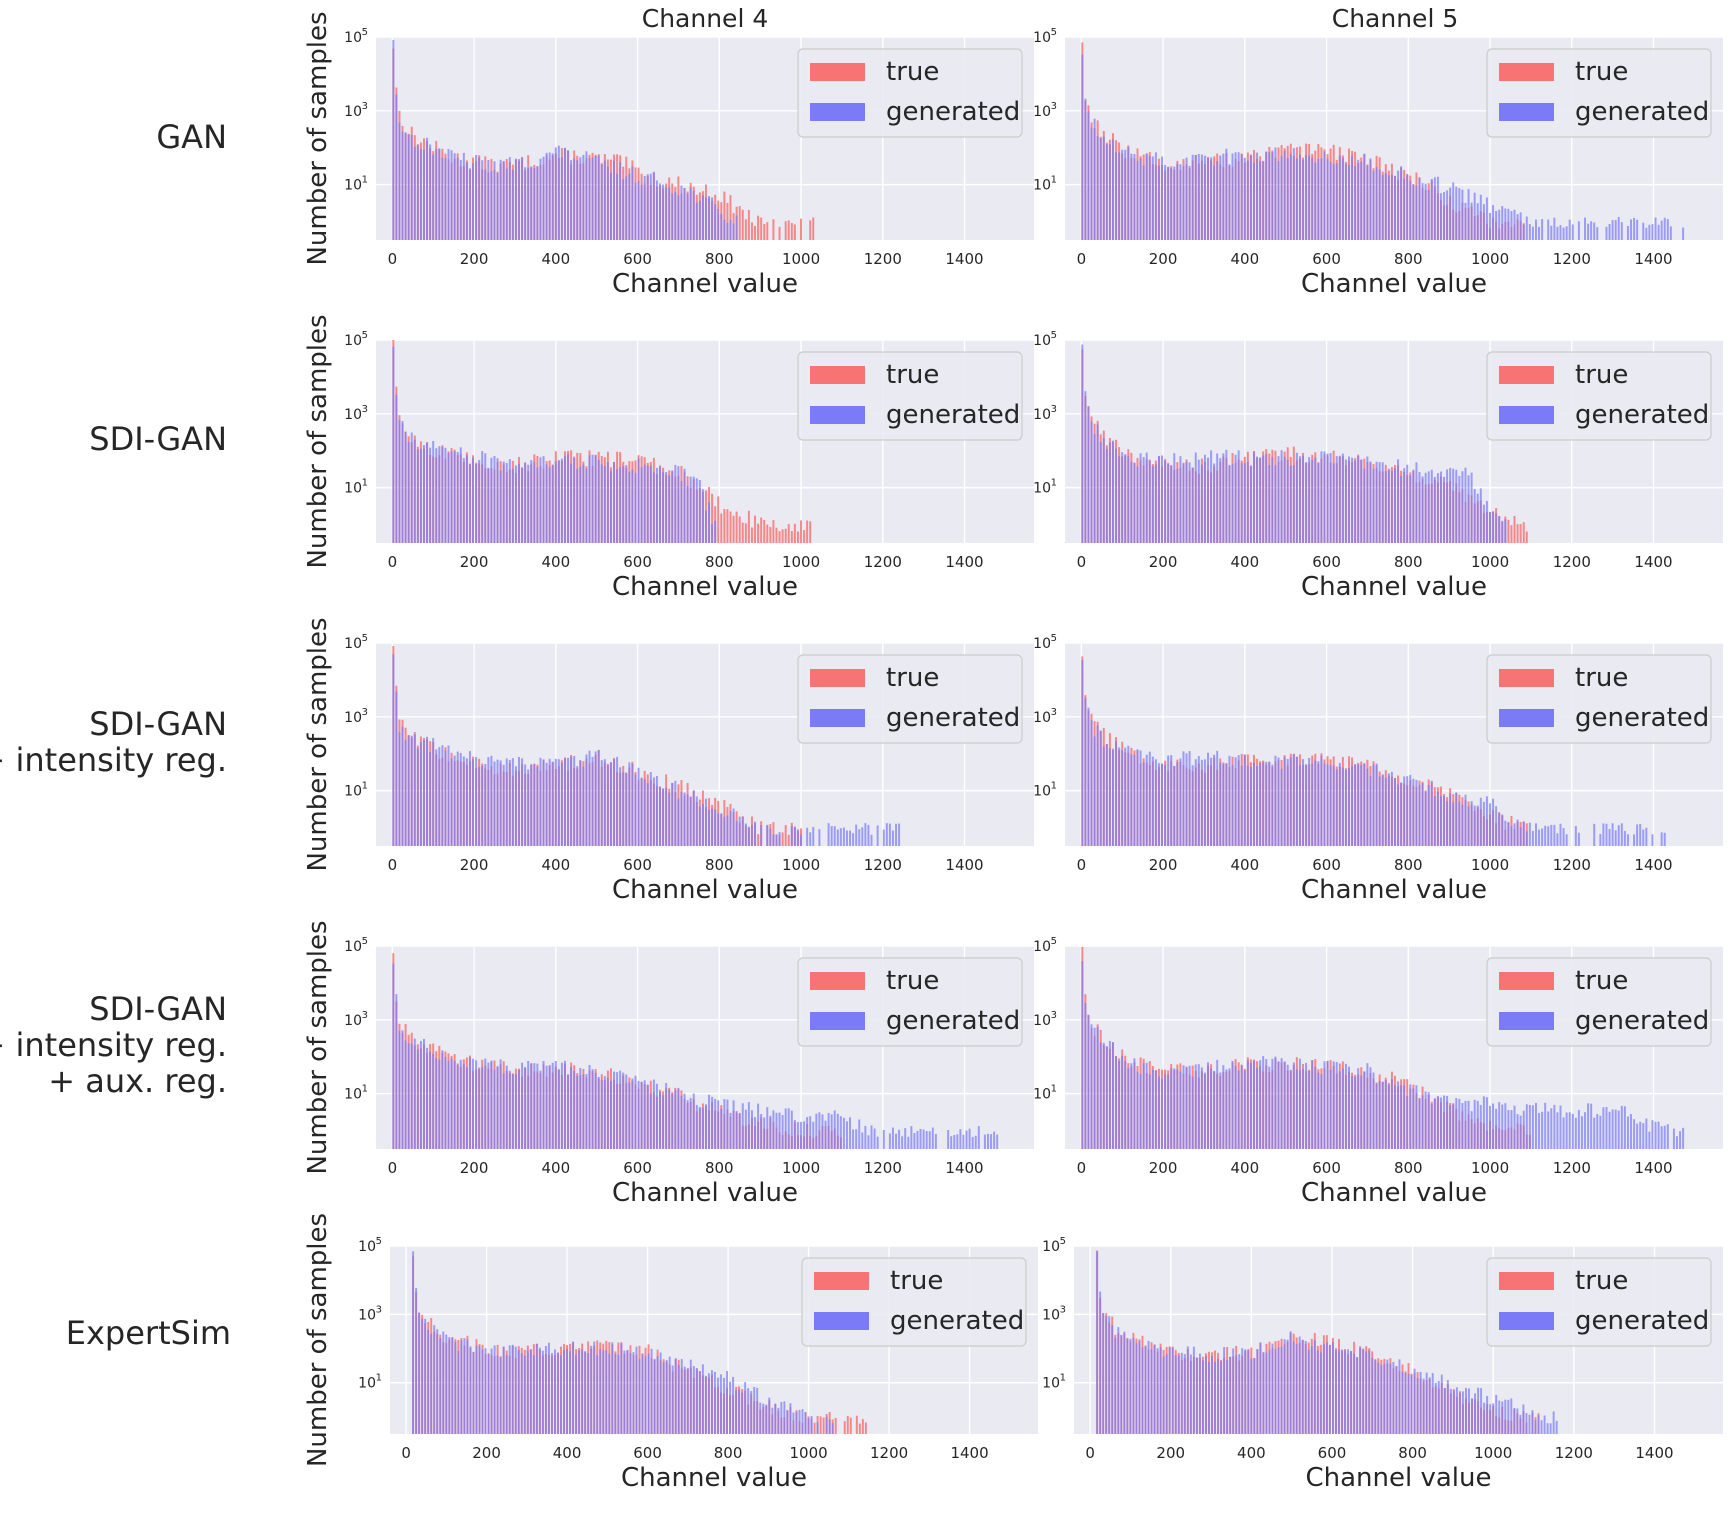 This screenshot has width=1735, height=1536. I want to click on x-tick-label: 1000, so click(808, 1453).